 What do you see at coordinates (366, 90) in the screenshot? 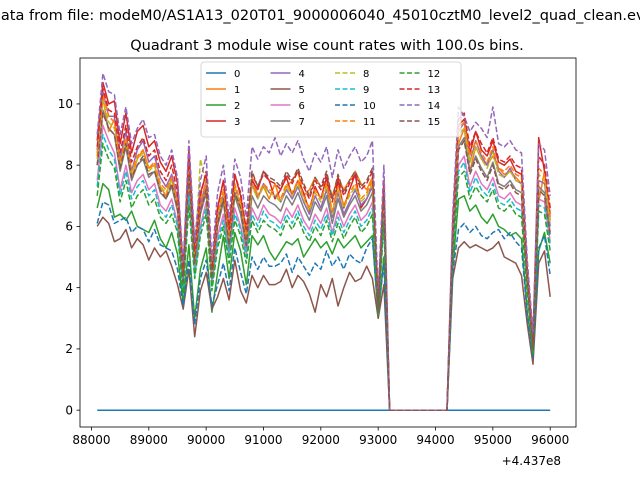
I see `legend-label-9: 9` at bounding box center [366, 90].